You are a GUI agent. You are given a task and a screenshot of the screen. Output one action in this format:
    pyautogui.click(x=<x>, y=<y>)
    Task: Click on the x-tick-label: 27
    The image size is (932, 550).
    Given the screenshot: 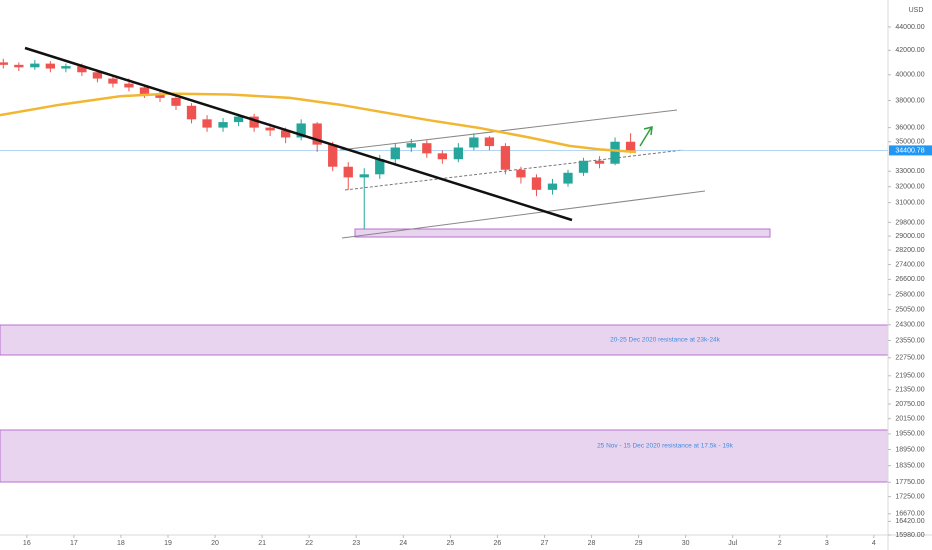 What is the action you would take?
    pyautogui.click(x=545, y=543)
    